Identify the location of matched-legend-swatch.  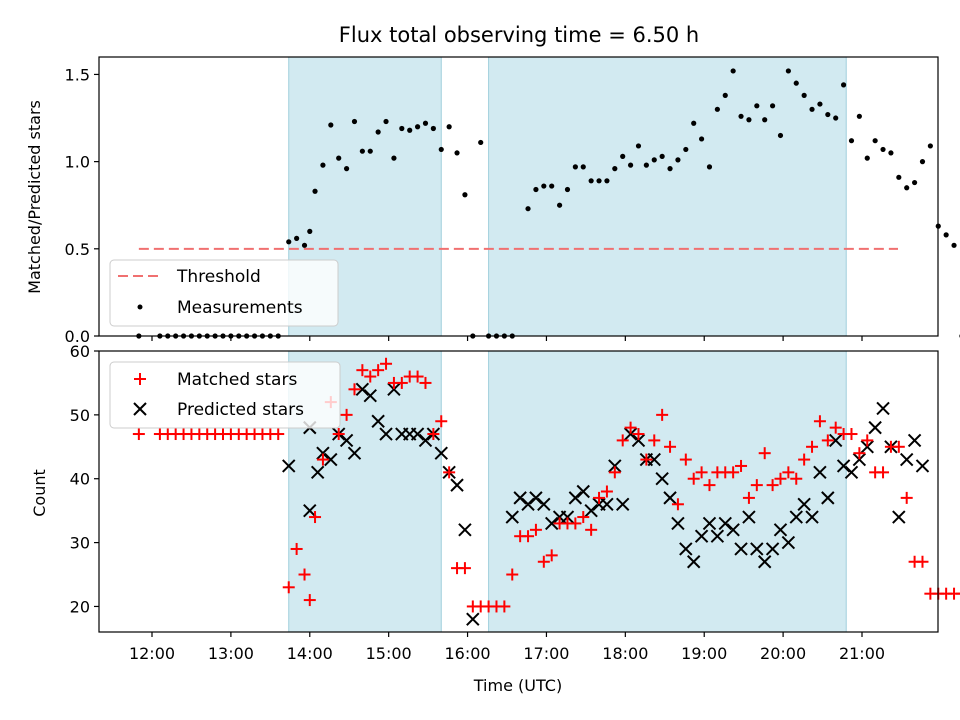
(140, 379).